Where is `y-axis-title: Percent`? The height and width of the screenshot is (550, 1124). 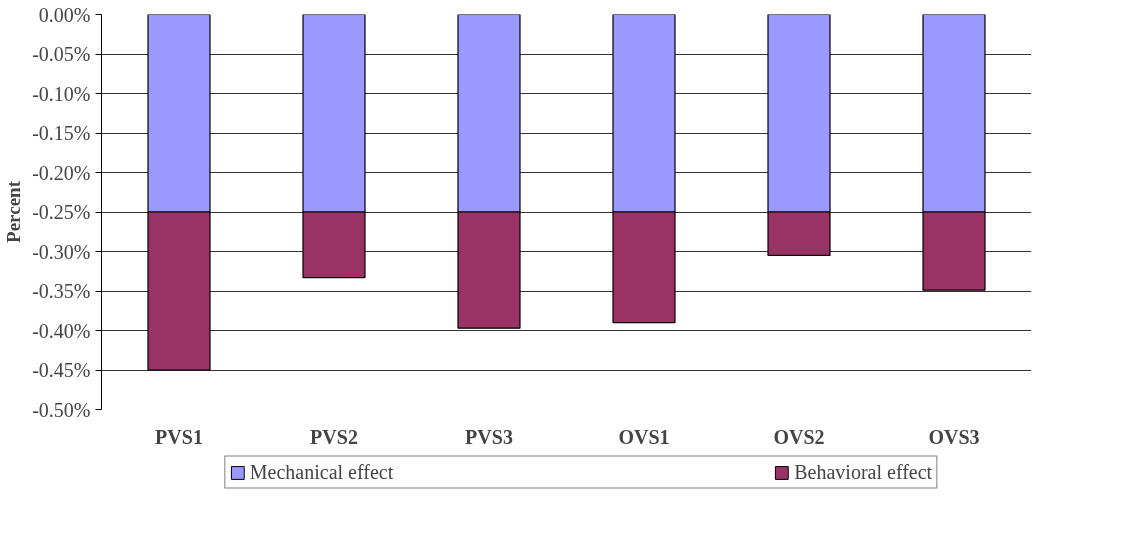
y-axis-title: Percent is located at coordinates (14, 211).